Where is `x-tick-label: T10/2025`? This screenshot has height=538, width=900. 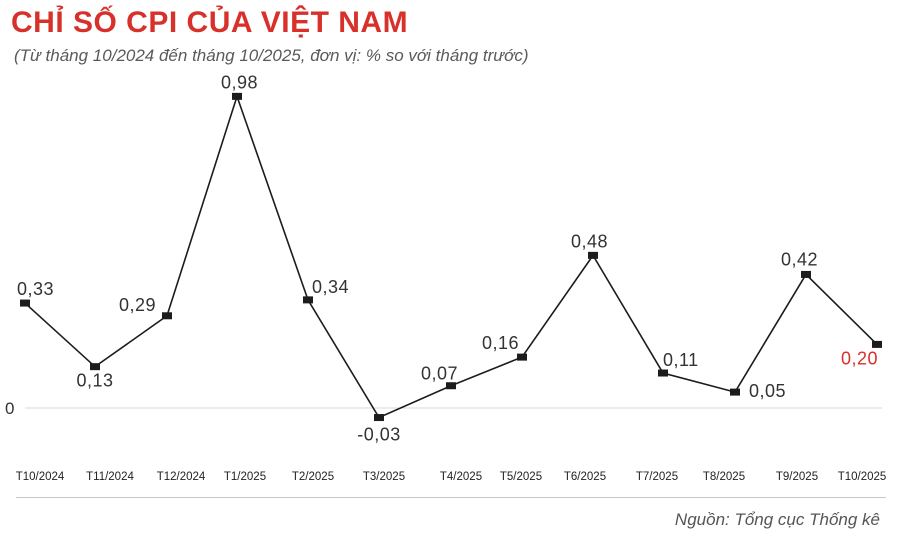 x-tick-label: T10/2025 is located at coordinates (862, 477).